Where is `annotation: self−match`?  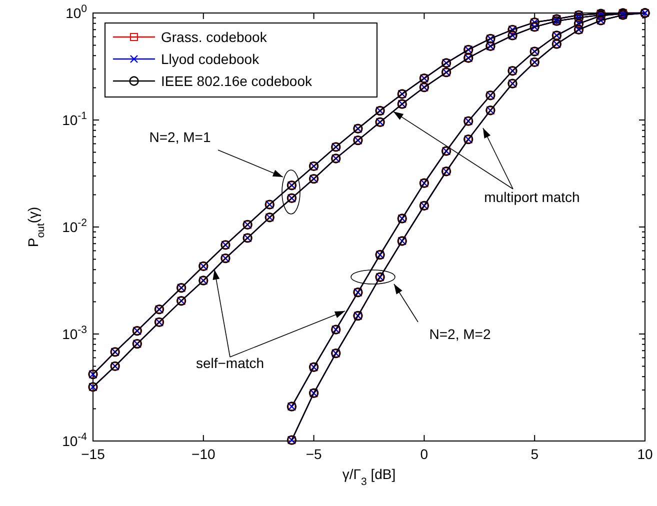 annotation: self−match is located at coordinates (230, 363).